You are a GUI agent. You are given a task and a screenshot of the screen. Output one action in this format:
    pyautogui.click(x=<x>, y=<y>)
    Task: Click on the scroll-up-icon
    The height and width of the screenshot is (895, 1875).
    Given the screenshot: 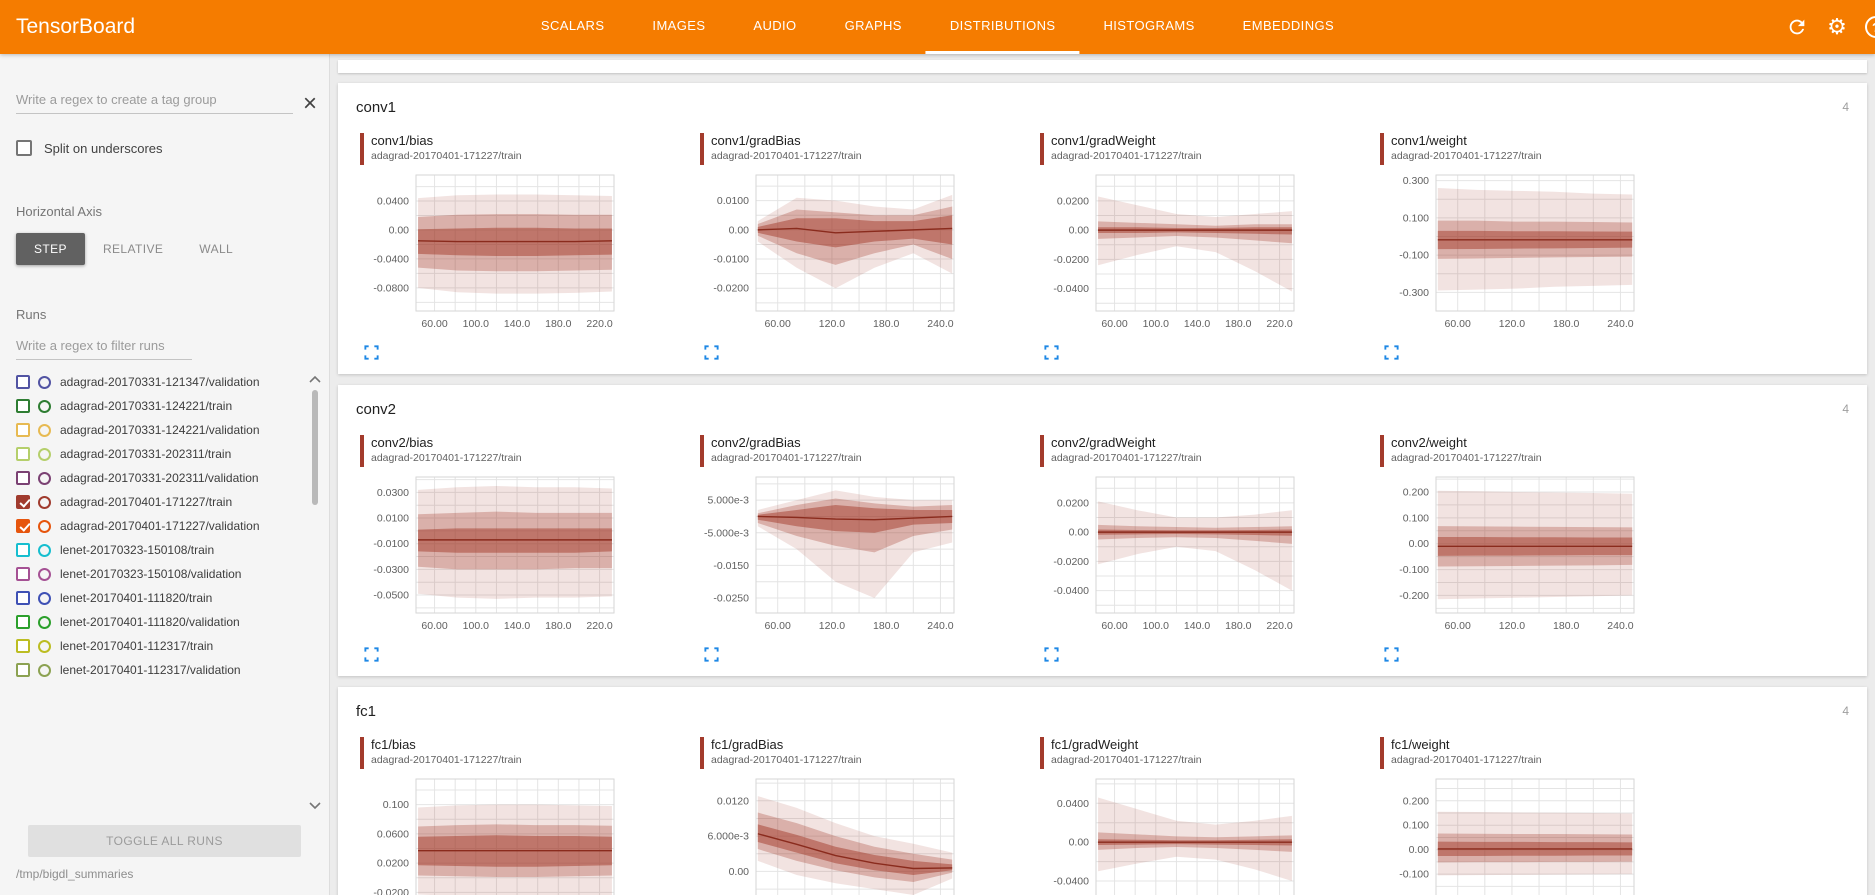 What is the action you would take?
    pyautogui.click(x=315, y=379)
    